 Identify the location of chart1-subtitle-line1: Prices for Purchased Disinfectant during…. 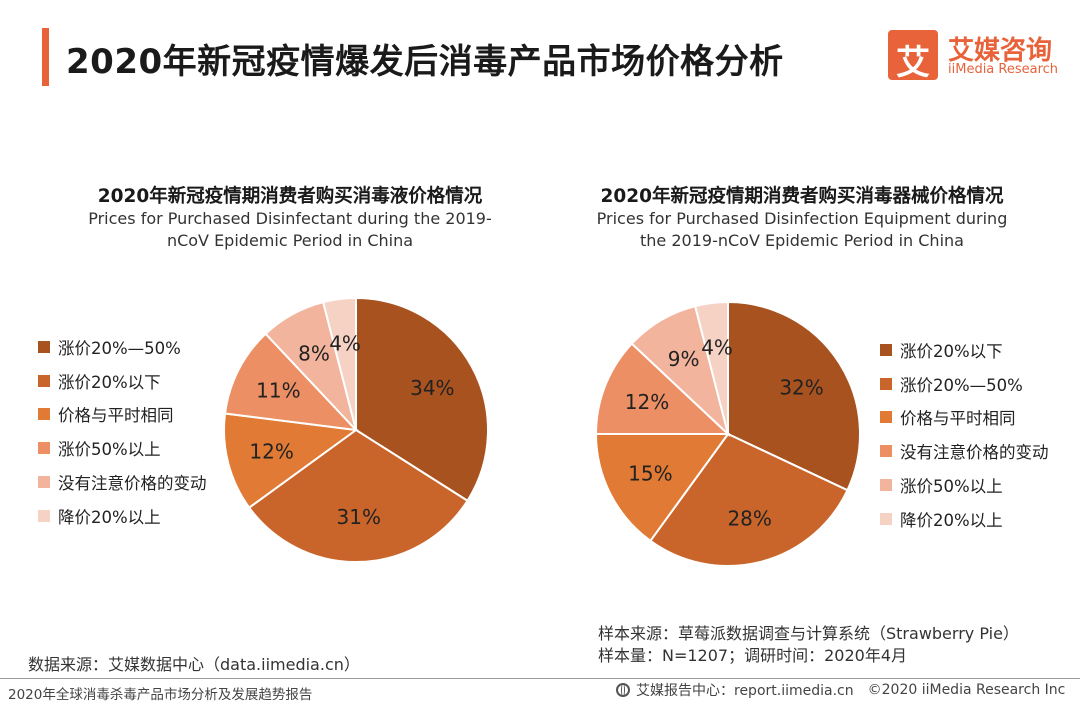
(290, 218).